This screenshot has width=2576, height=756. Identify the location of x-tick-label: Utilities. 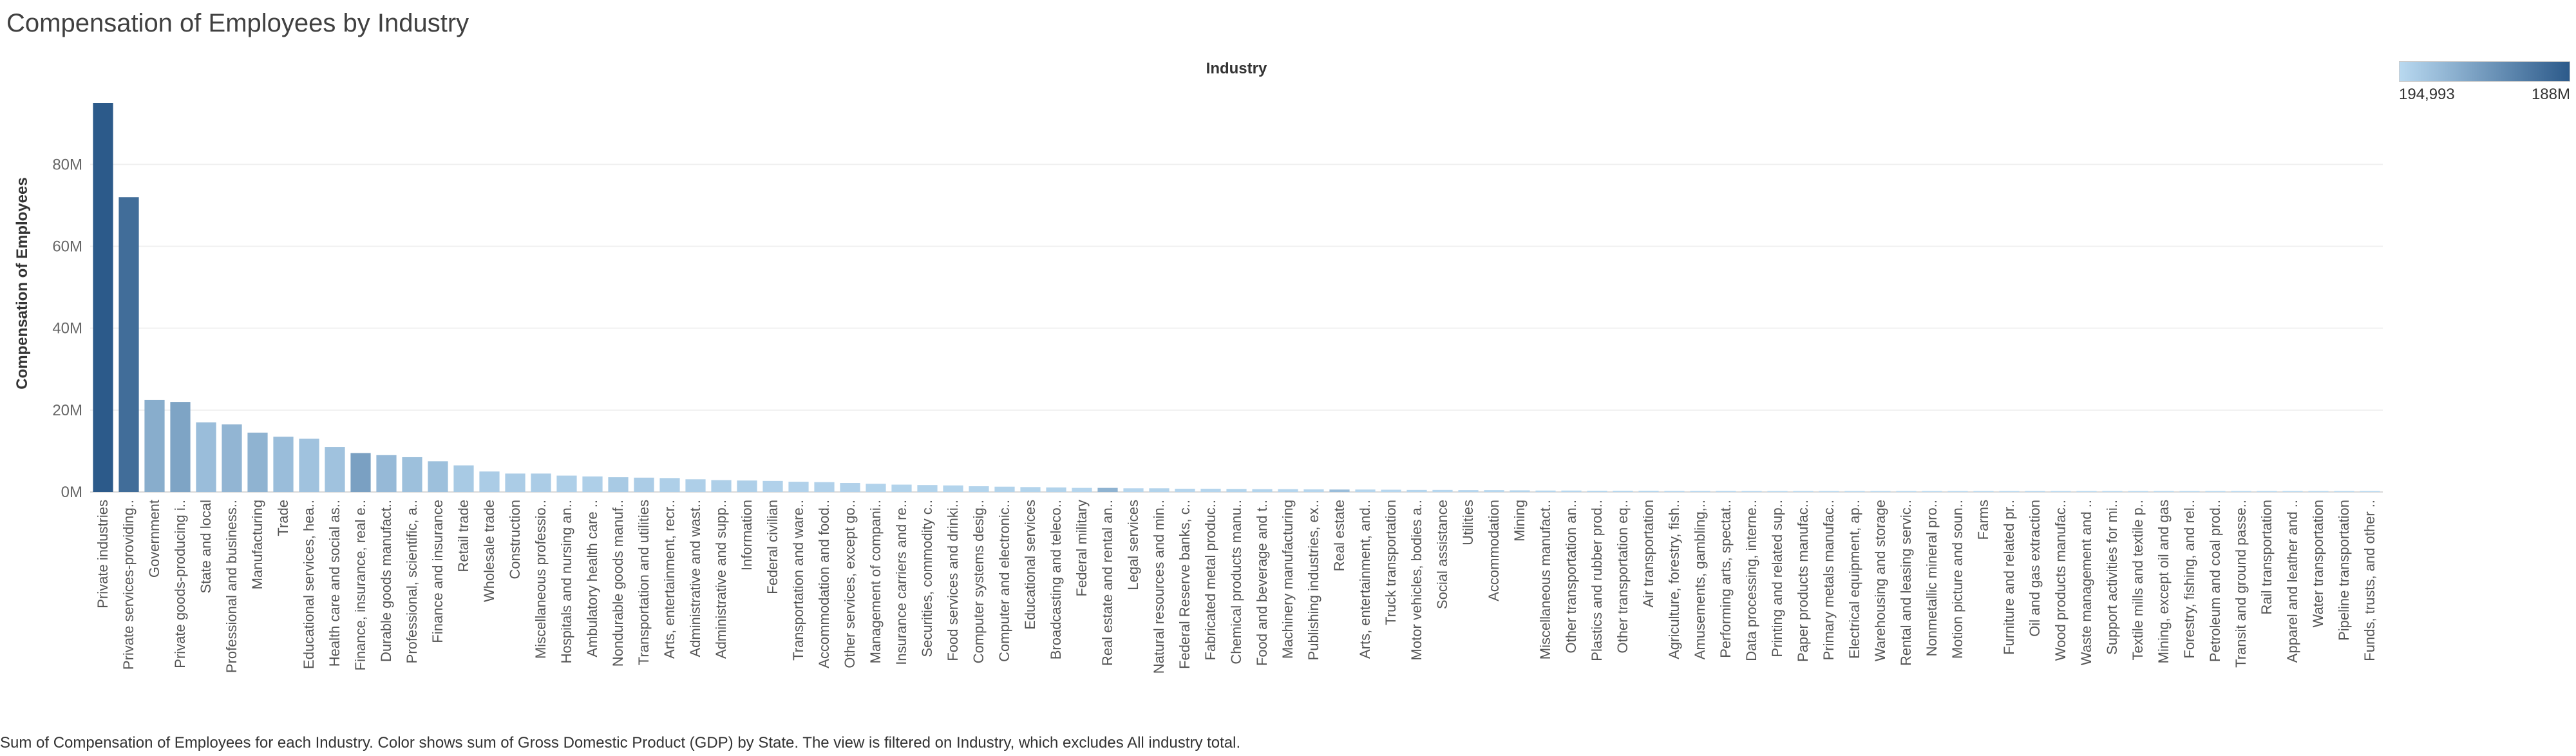
(1468, 522).